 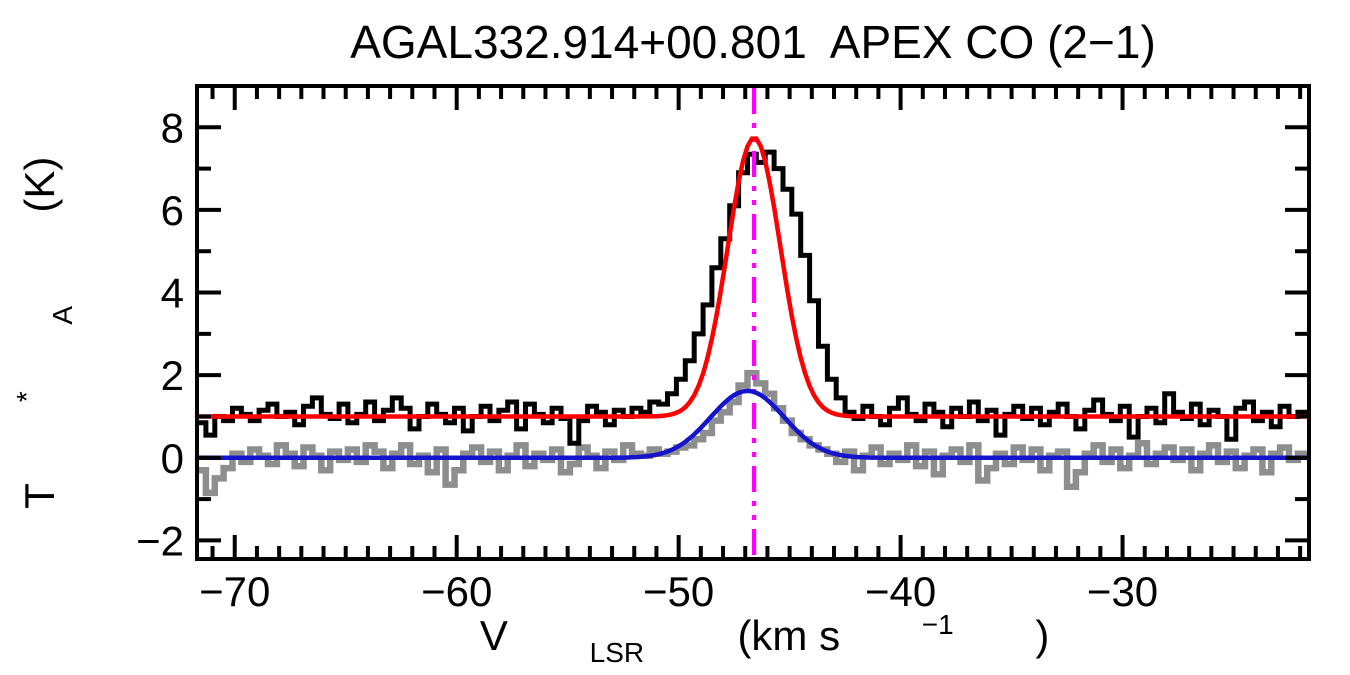 I want to click on y-tick-label: 0, so click(x=172, y=458).